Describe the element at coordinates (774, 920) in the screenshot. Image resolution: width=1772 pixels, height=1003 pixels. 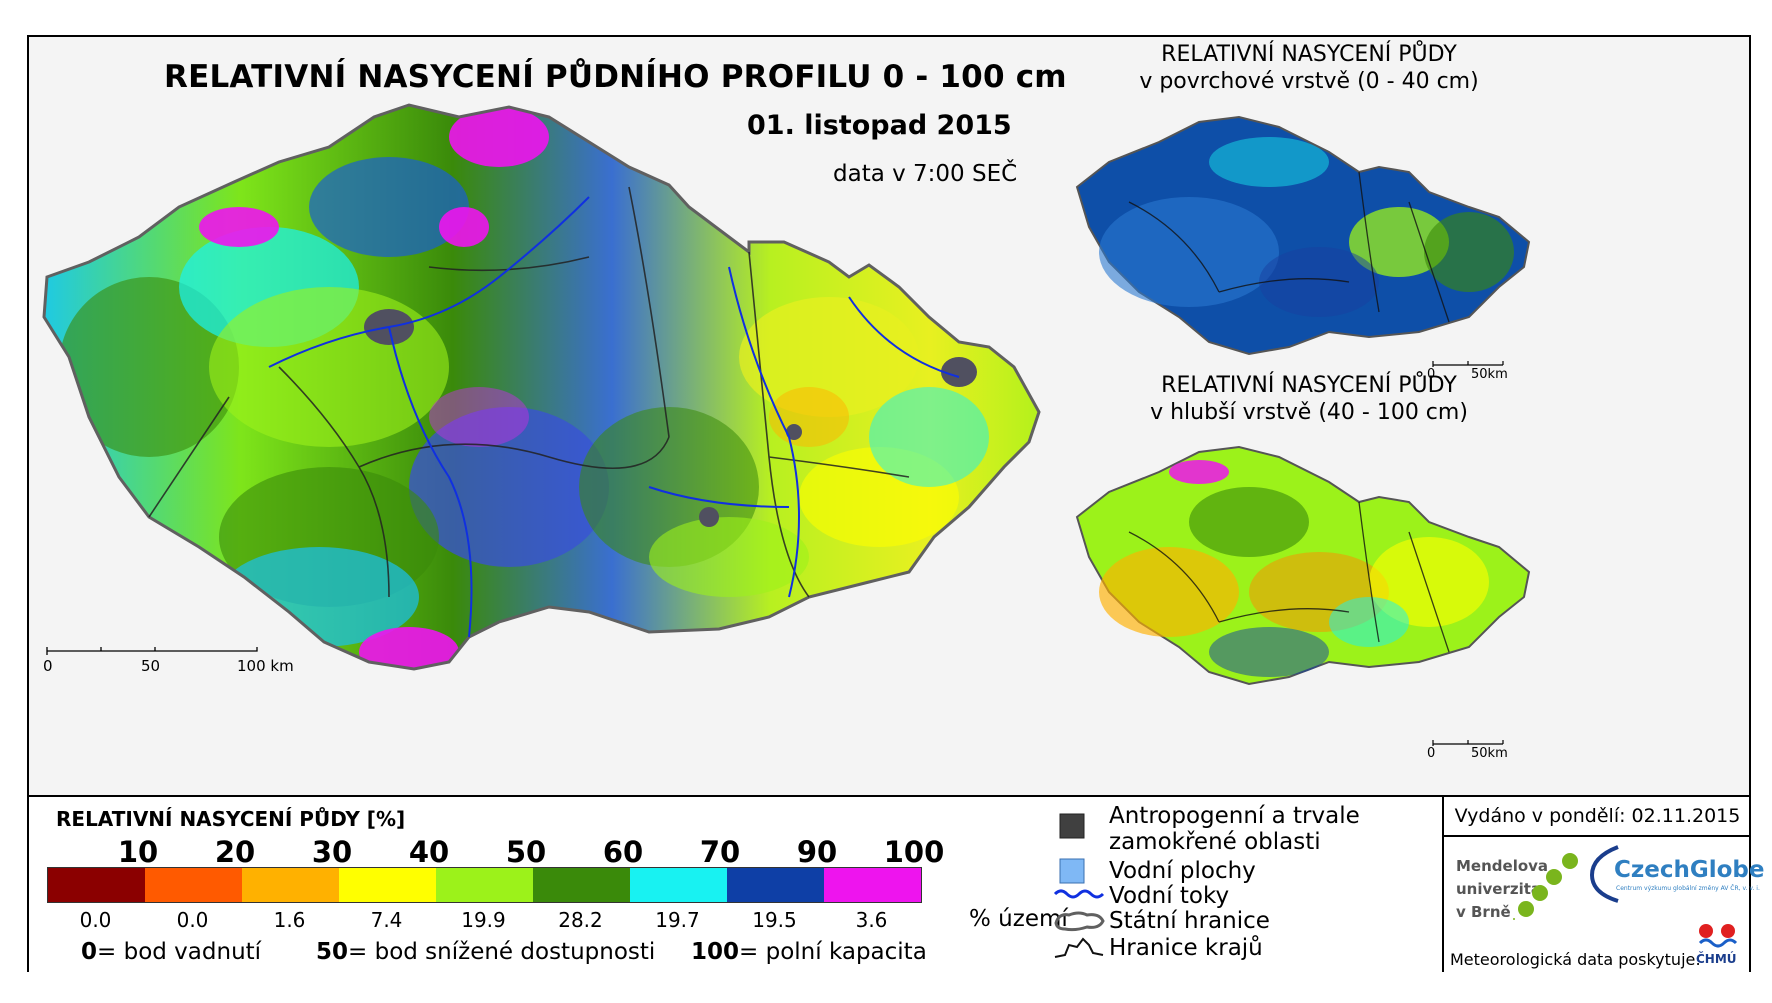
I see `legend-percentage: 19.5` at that location.